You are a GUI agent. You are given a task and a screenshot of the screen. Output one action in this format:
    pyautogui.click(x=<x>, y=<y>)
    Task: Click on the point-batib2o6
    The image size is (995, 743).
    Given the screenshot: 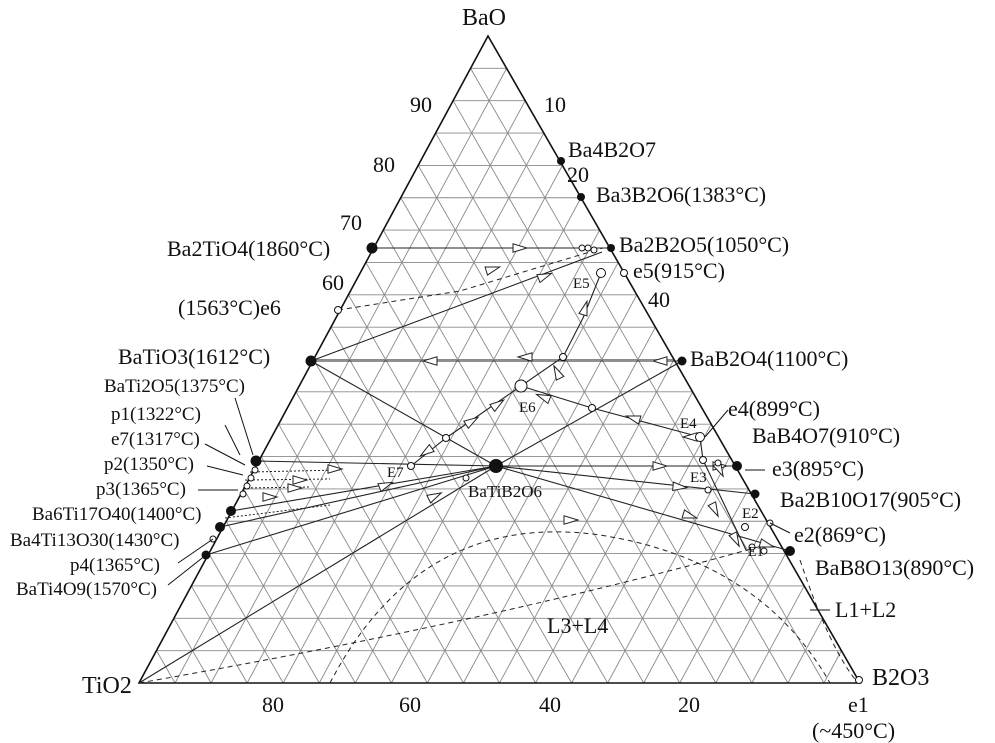 What is the action you would take?
    pyautogui.click(x=496, y=466)
    